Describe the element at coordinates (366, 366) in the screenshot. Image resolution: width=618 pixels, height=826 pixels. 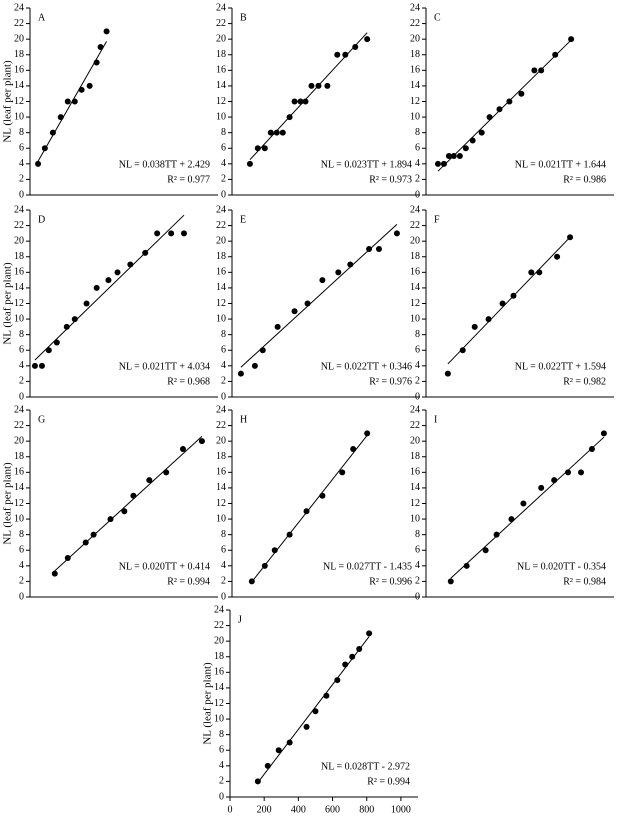
I see `annotation: NL = 0.022TT + 0.346` at that location.